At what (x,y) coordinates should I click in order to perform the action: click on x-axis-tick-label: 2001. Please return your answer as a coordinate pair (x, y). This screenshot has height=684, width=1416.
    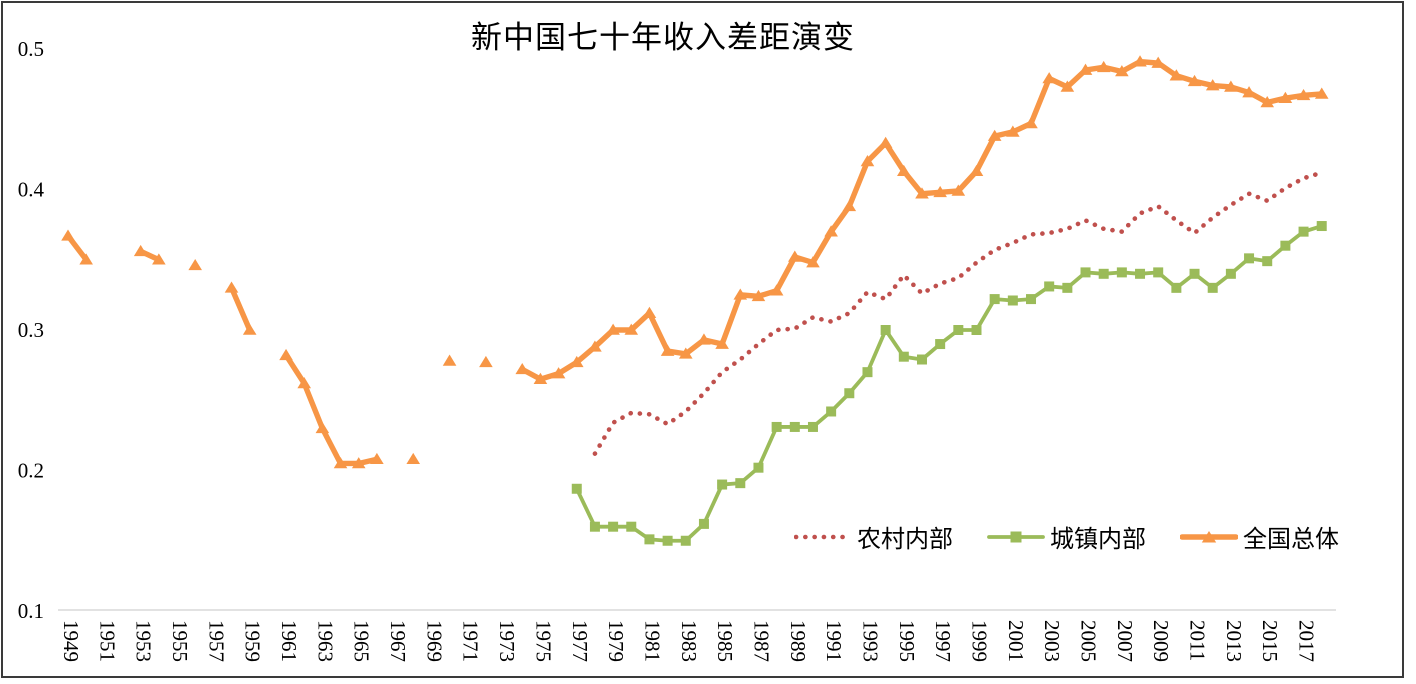
    Looking at the image, I should click on (1016, 641).